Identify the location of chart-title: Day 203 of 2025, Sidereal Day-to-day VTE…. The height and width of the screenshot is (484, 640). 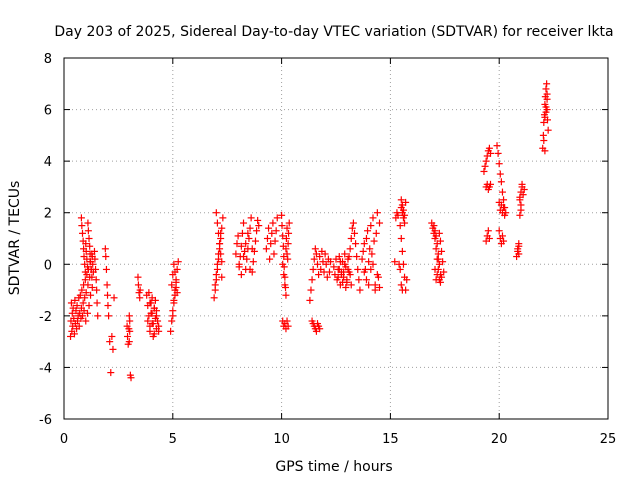
(333, 32).